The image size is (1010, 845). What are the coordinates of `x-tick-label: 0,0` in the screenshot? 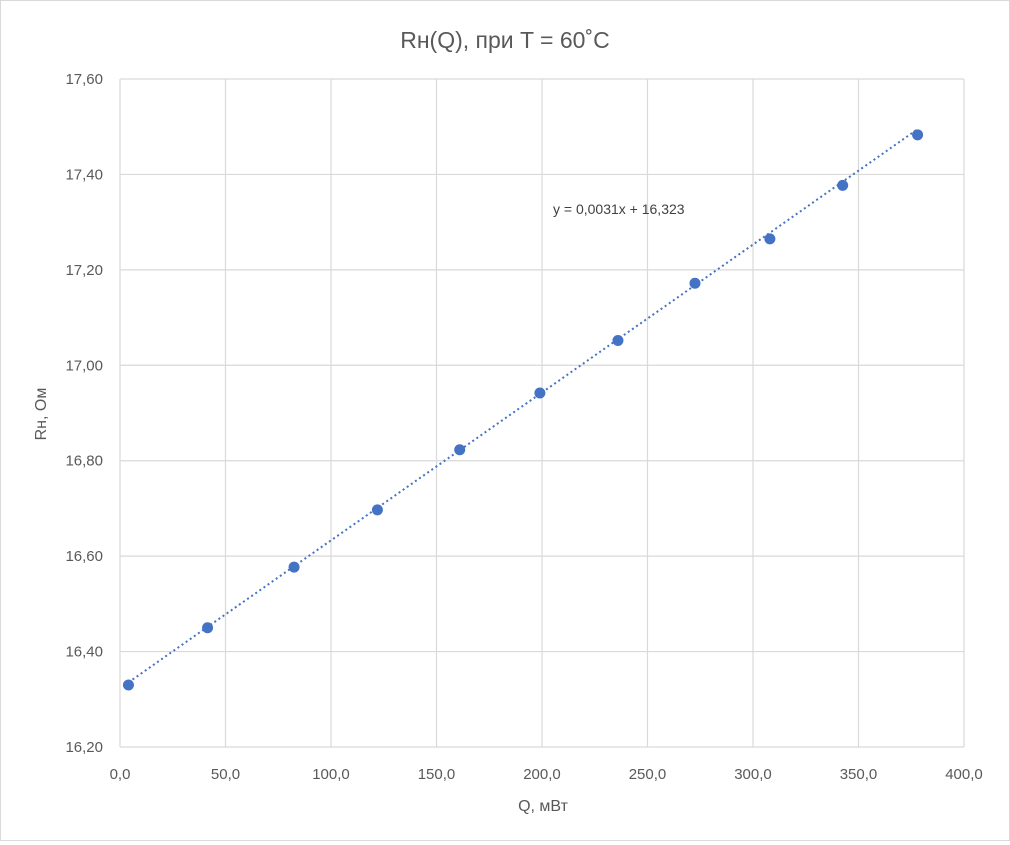 It's located at (120, 774).